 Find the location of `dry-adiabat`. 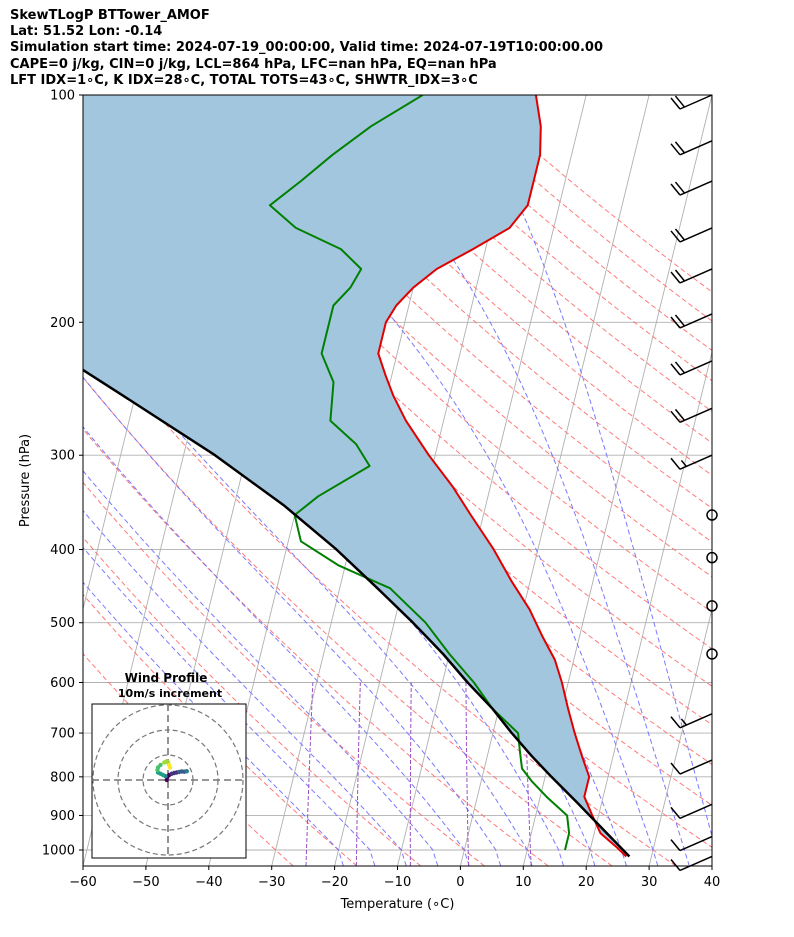

dry-adiabat is located at coordinates (220, 729).